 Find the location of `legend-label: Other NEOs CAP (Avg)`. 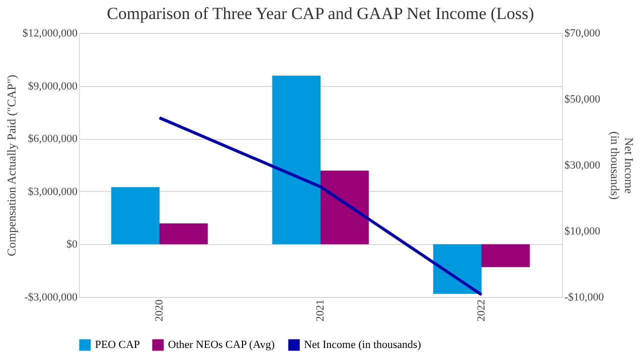

legend-label: Other NEOs CAP (Avg) is located at coordinates (221, 345).